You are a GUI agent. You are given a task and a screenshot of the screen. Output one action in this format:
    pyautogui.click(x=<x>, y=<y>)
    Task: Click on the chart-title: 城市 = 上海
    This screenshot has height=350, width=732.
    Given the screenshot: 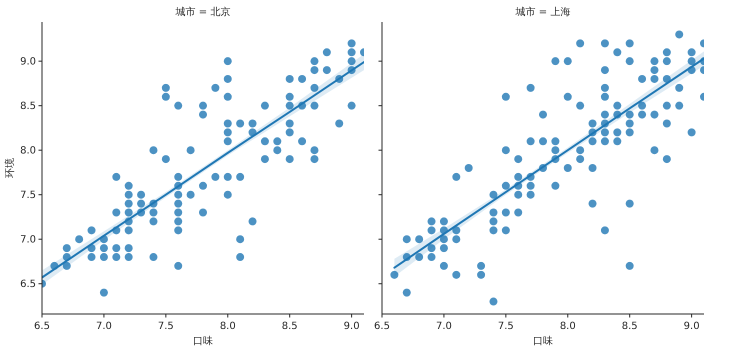 What is the action you would take?
    pyautogui.click(x=542, y=12)
    